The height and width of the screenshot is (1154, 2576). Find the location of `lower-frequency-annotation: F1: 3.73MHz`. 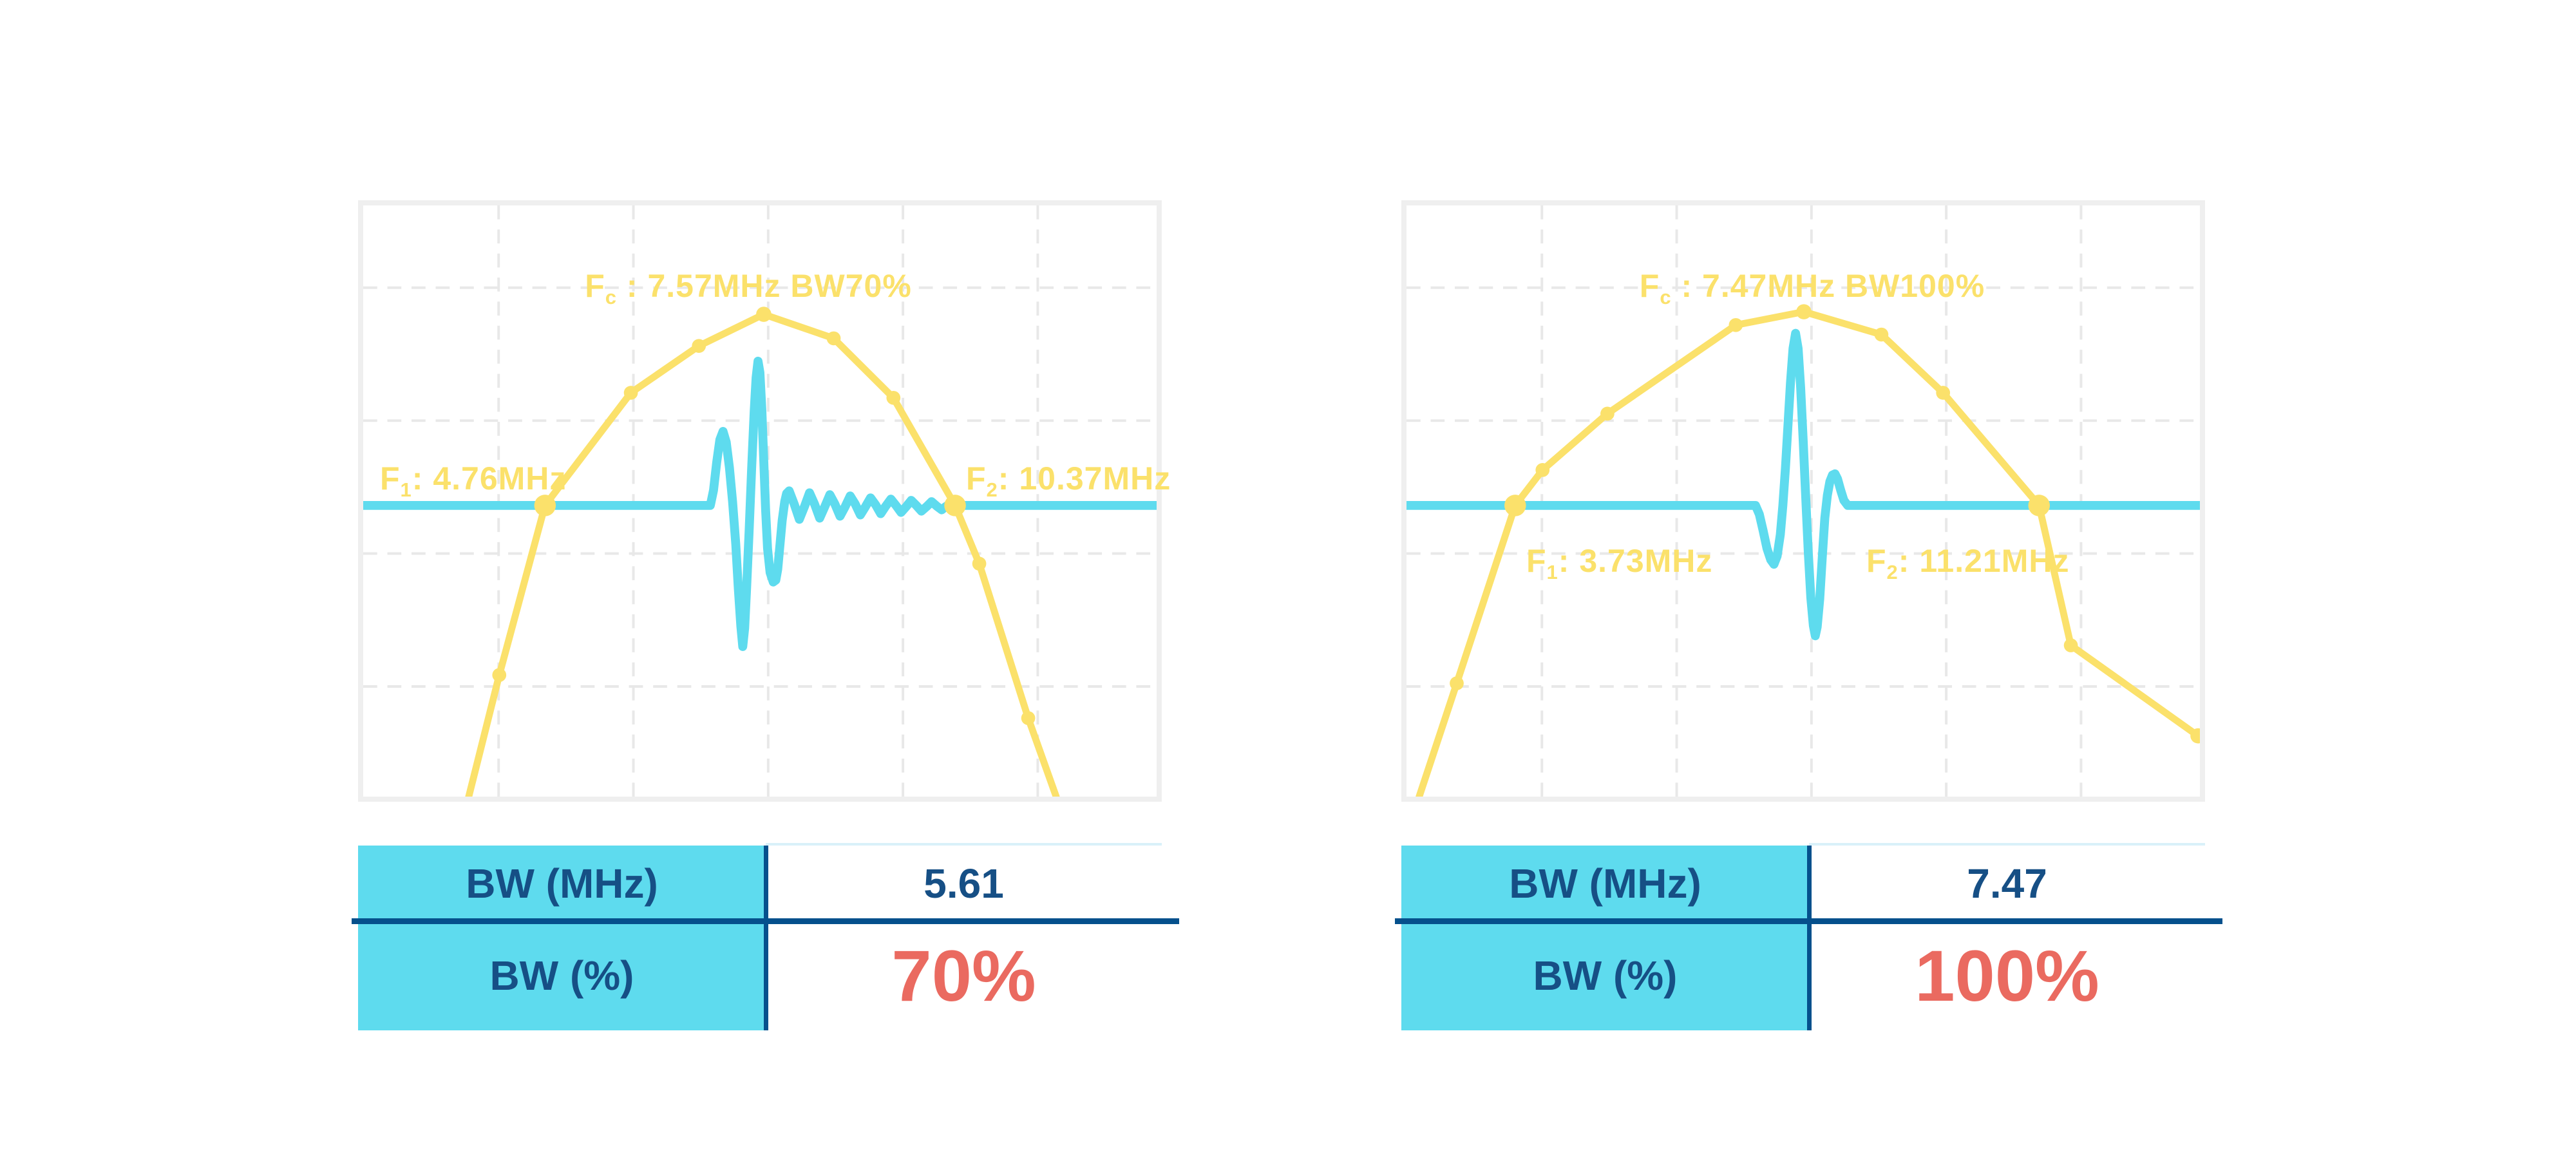

lower-frequency-annotation: F1: 3.73MHz is located at coordinates (1620, 562).